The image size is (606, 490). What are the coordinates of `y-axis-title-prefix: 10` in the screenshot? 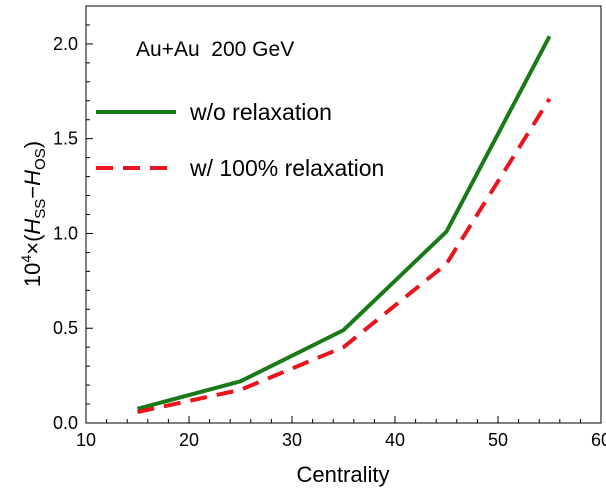 It's located at (32, 275).